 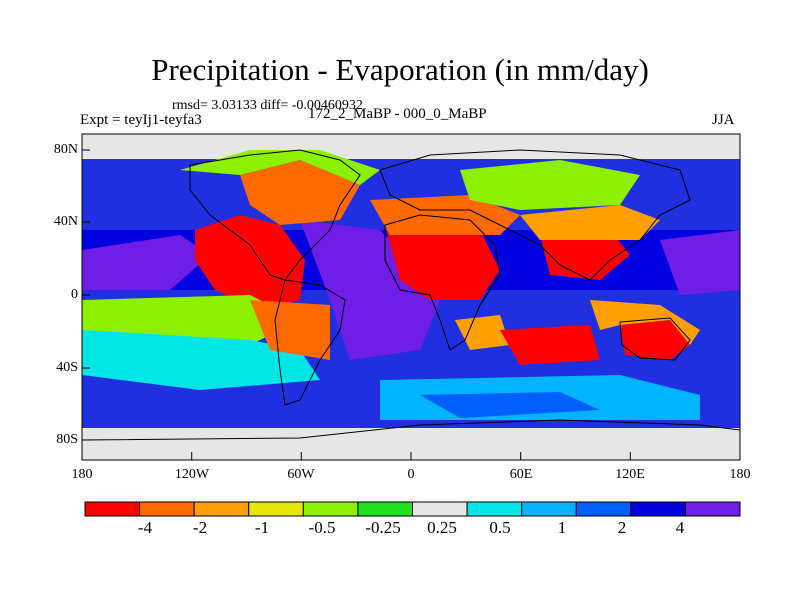 I want to click on australia-red, so click(x=655, y=340).